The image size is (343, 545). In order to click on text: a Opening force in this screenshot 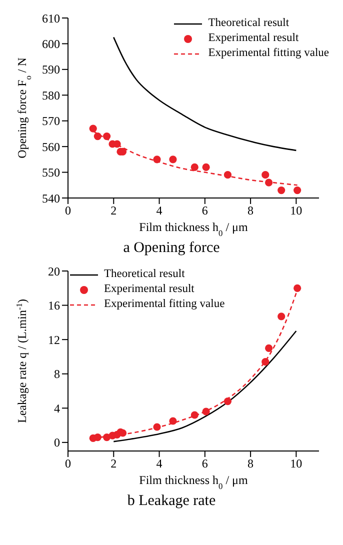, I will do `click(171, 248)`.